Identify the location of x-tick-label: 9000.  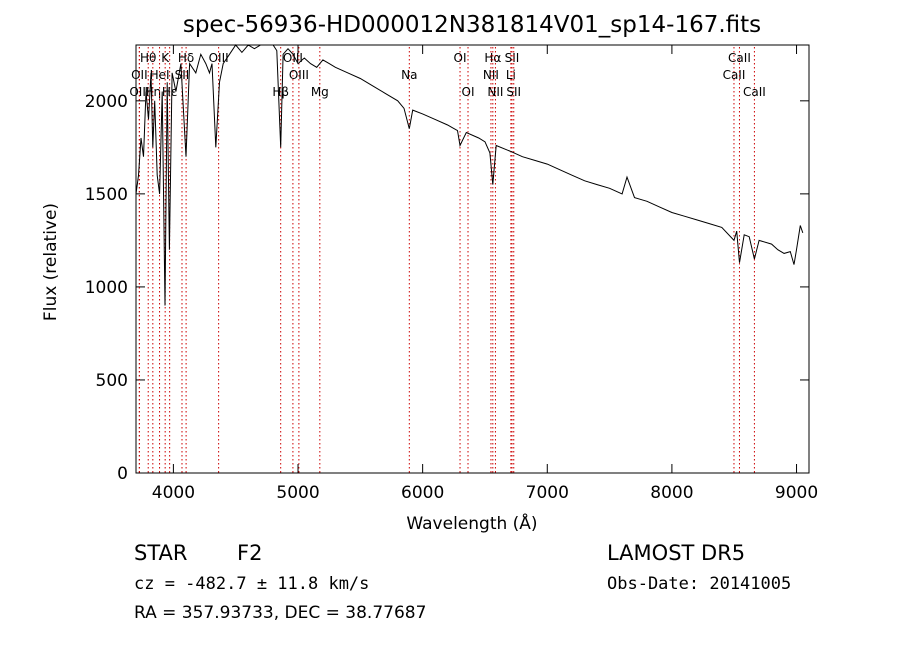
(796, 493).